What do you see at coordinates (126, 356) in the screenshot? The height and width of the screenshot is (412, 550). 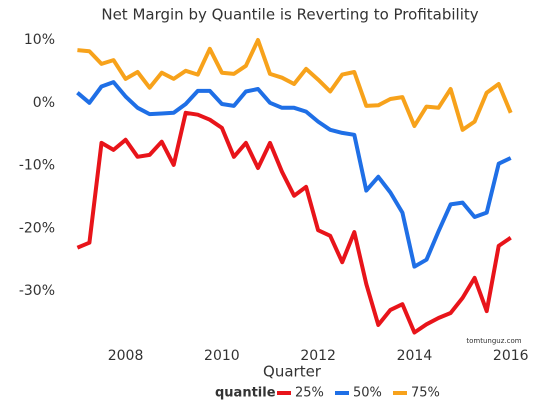 I see `x-tick-label: 2008` at bounding box center [126, 356].